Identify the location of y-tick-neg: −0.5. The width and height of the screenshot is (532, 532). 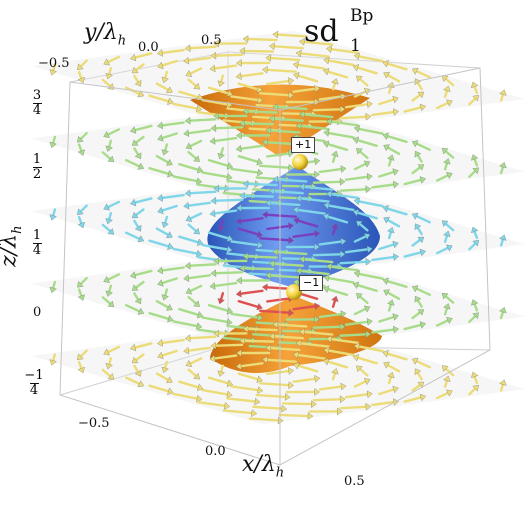
(54, 63).